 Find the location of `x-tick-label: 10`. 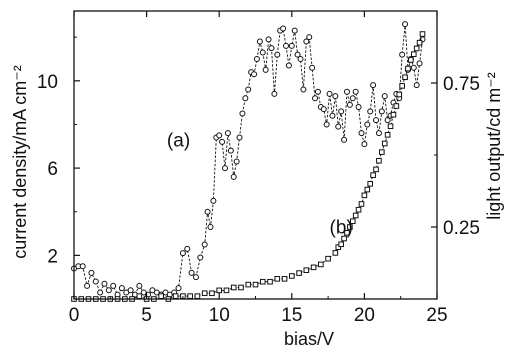

x-tick-label: 10 is located at coordinates (219, 315).